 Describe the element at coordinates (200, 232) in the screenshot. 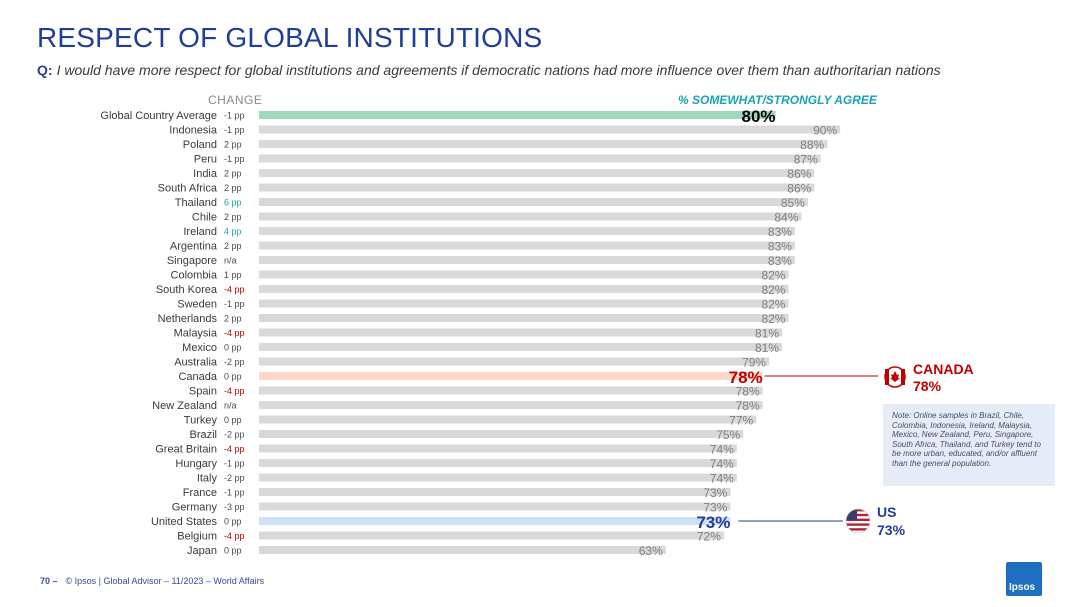

I see `category-label-ireland: Ireland` at that location.